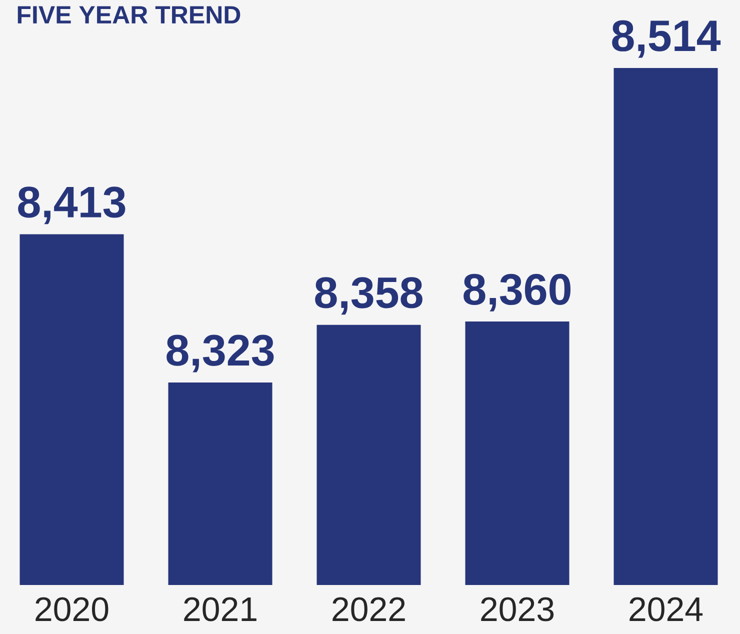 This screenshot has height=634, width=740. Describe the element at coordinates (129, 15) in the screenshot. I see `chart-title: FIVE YEAR TREND` at that location.